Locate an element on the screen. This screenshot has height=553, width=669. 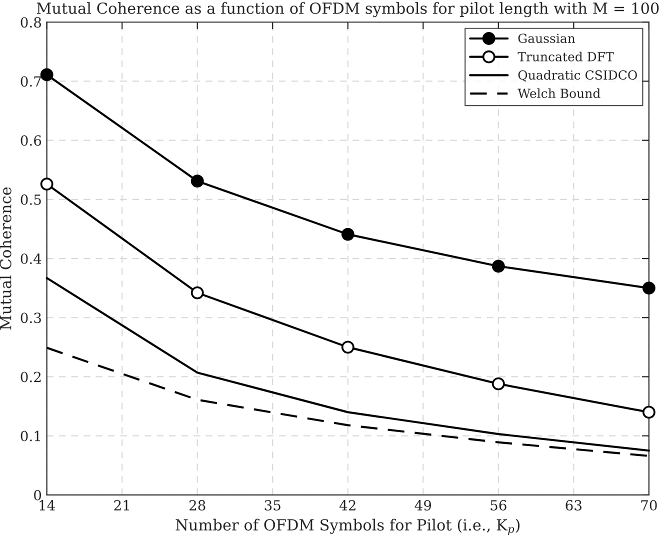
x-tick-label: 49 is located at coordinates (423, 505).